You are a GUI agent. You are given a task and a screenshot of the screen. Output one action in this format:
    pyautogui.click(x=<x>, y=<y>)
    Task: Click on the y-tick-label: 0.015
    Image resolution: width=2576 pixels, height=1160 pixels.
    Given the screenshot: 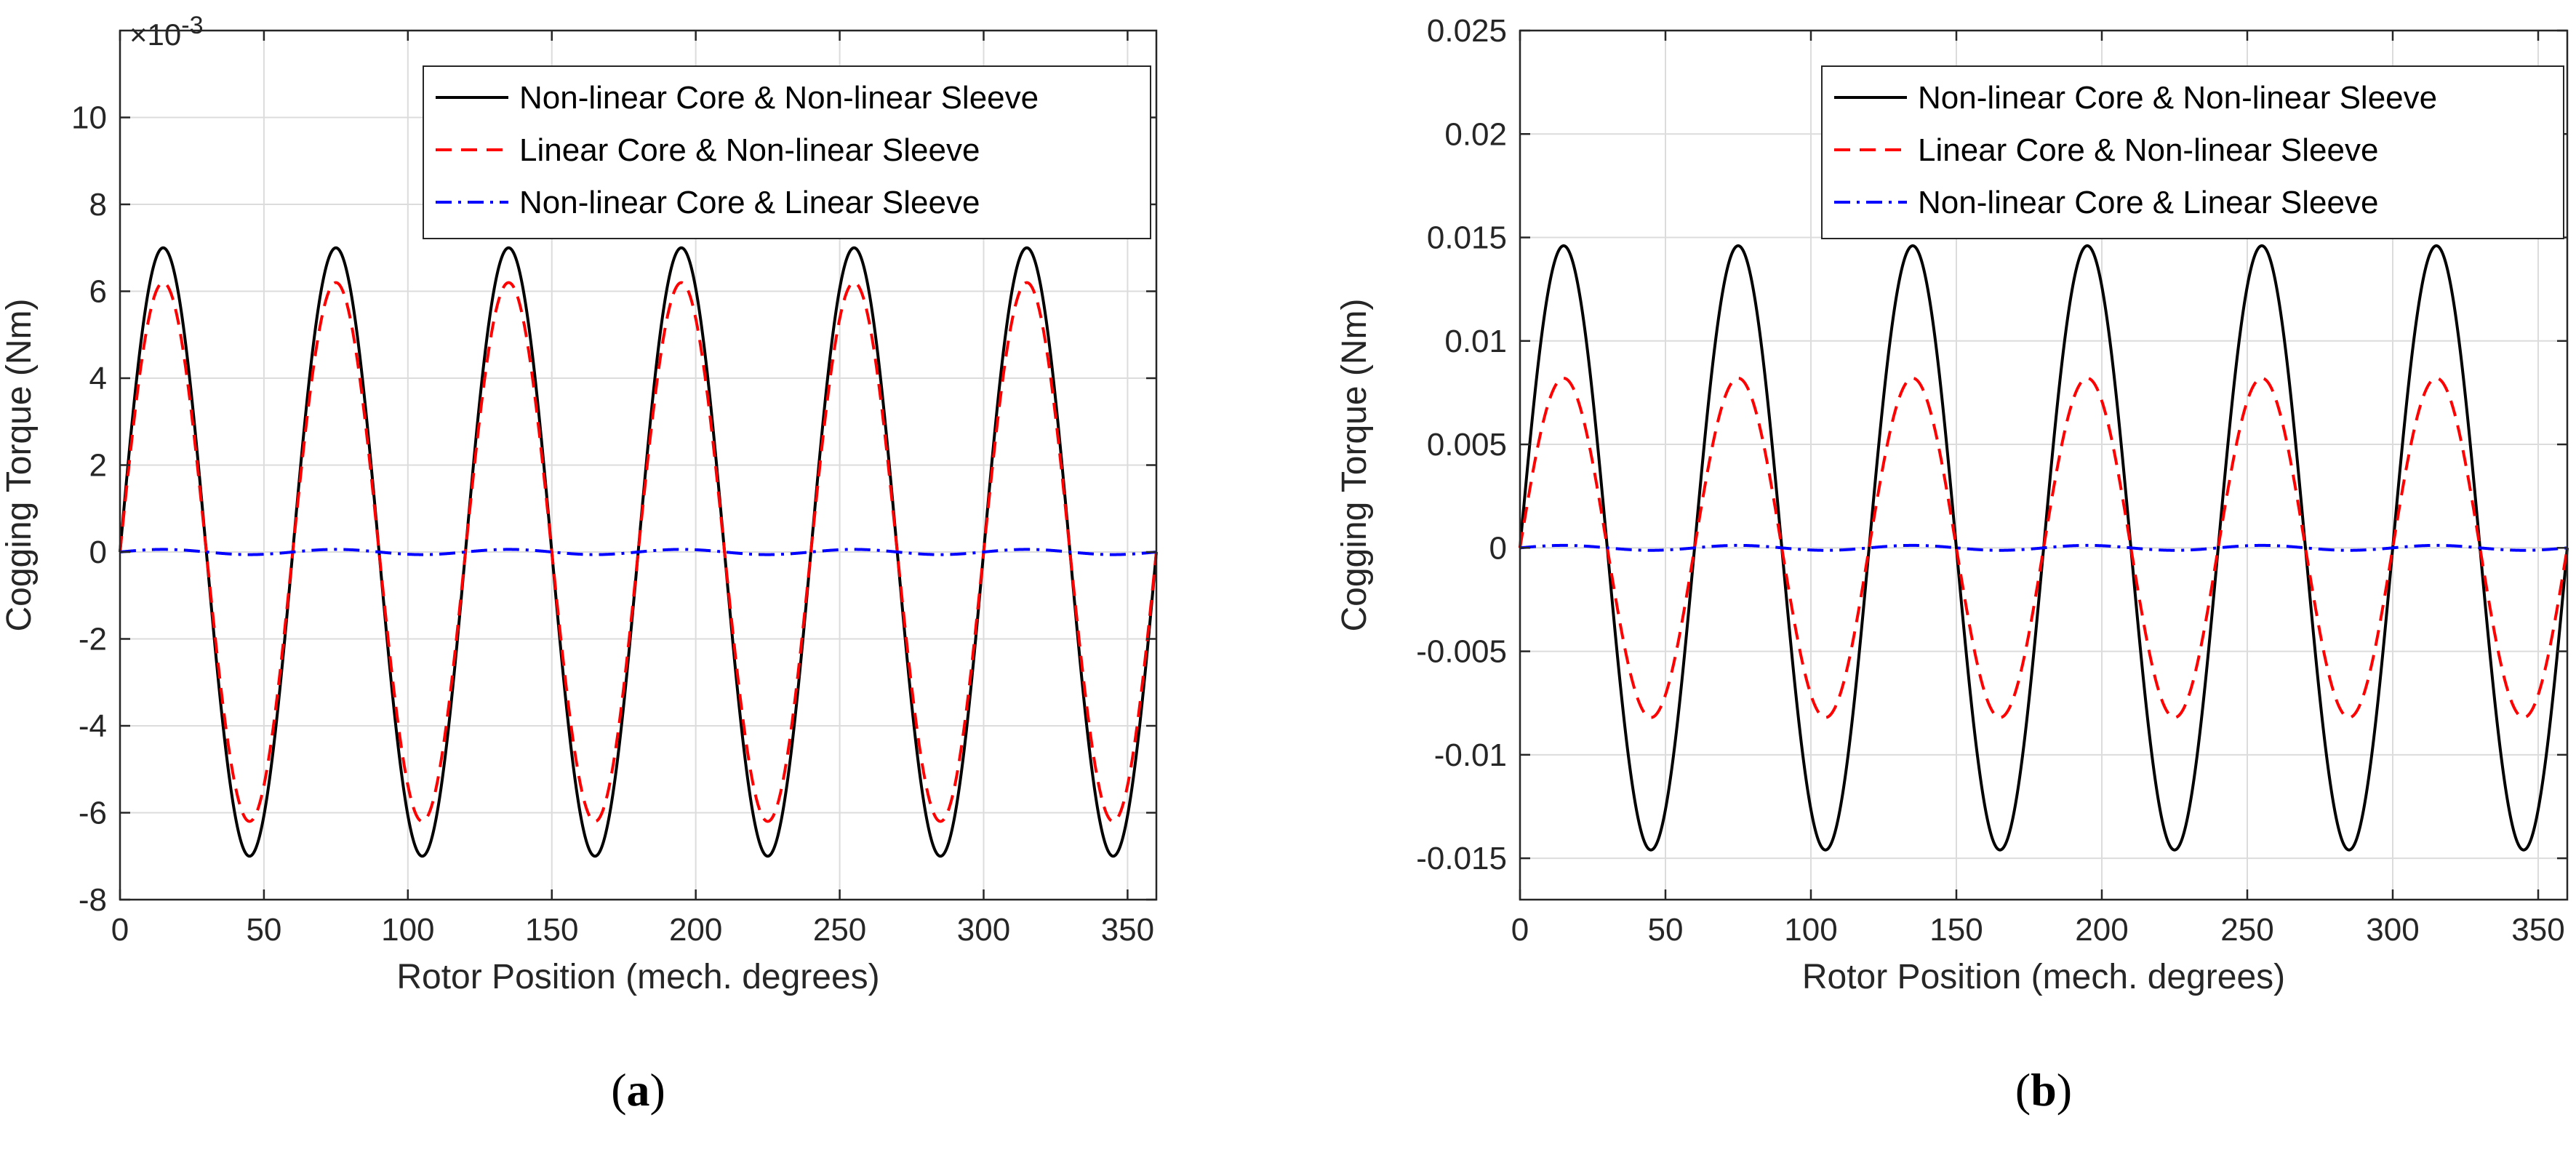 What is the action you would take?
    pyautogui.click(x=1467, y=238)
    